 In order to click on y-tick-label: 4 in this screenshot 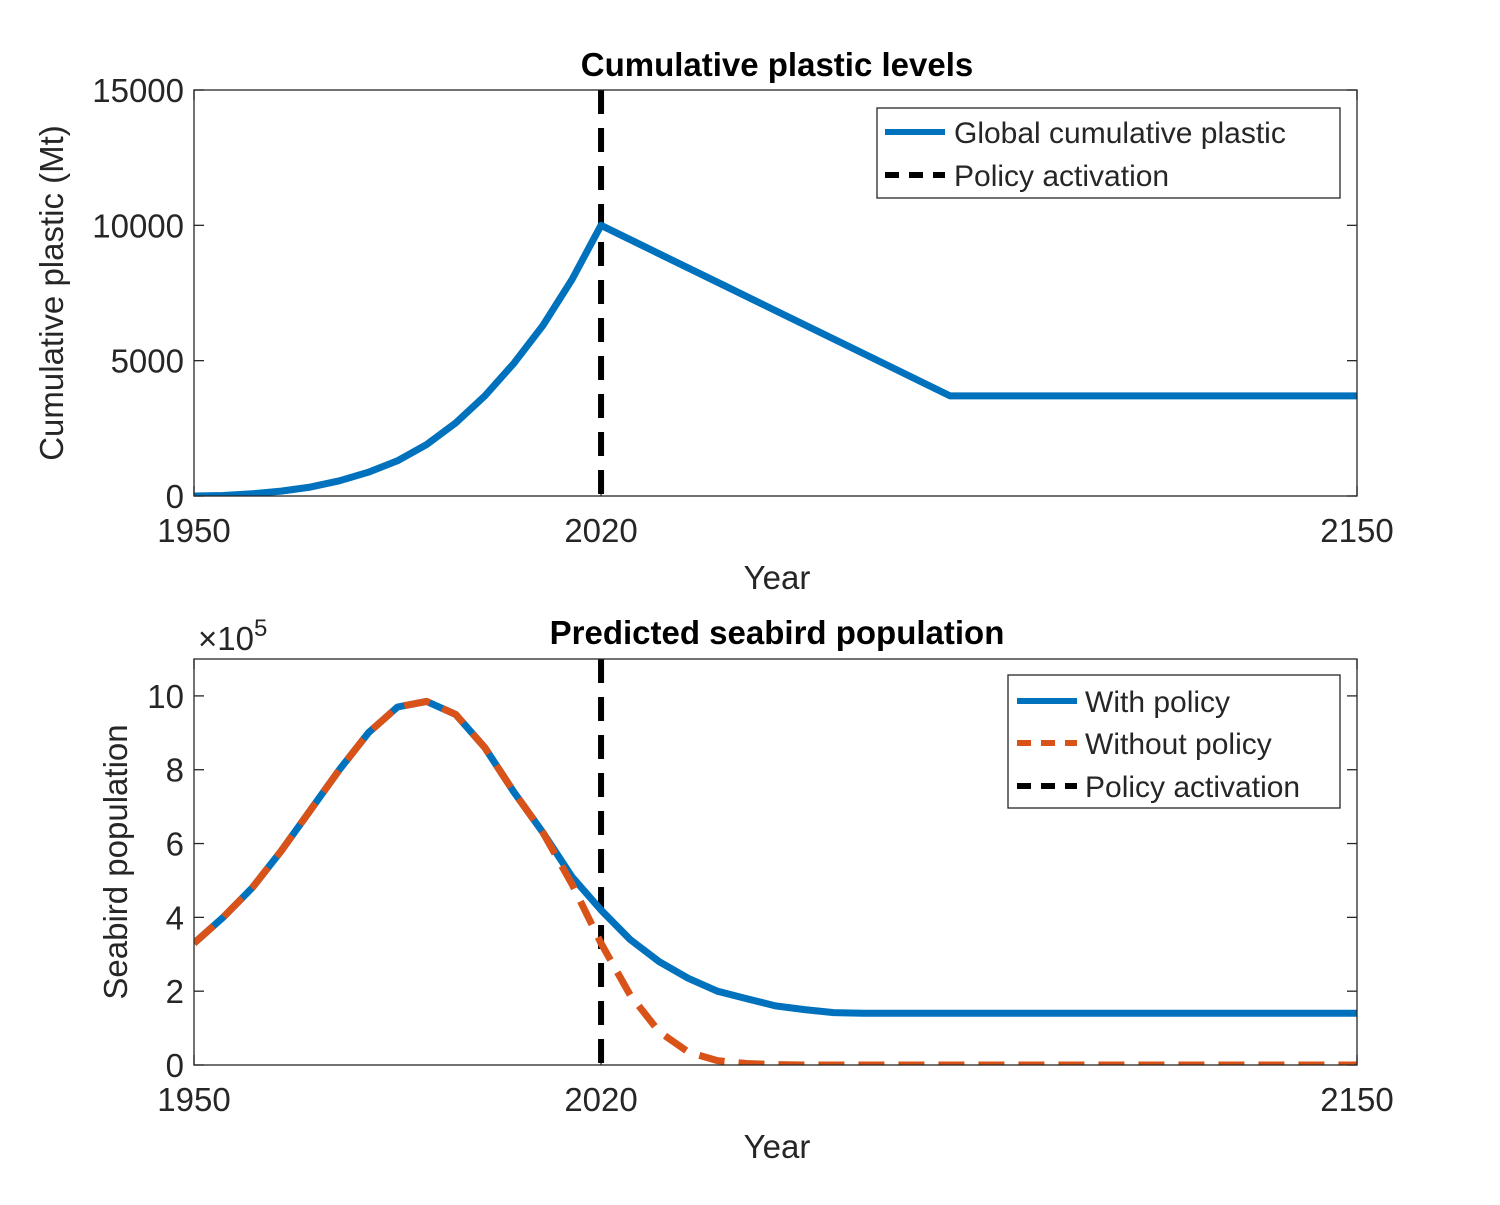, I will do `click(175, 917)`.